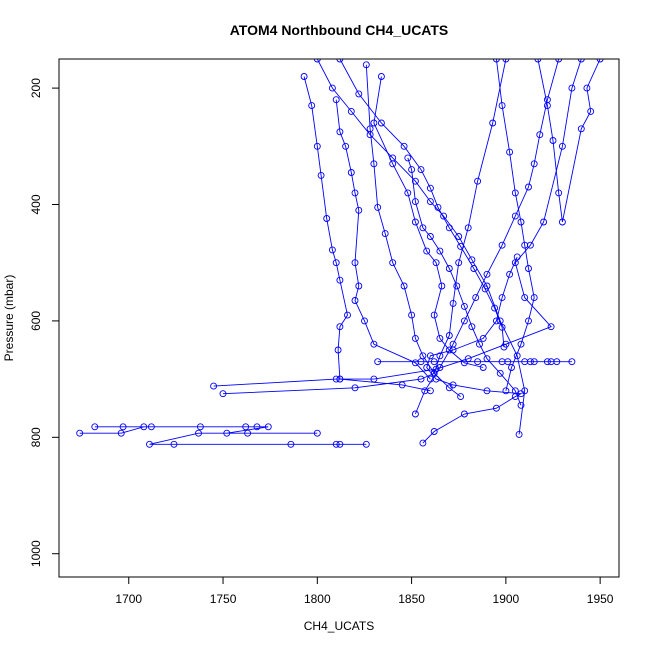 Image resolution: width=650 pixels, height=650 pixels. I want to click on series-profile-i, so click(569, 142).